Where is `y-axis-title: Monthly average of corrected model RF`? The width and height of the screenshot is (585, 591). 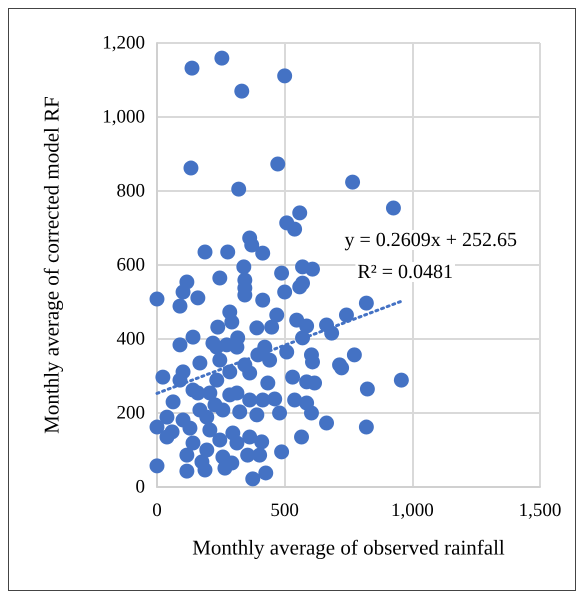
y-axis-title: Monthly average of corrected model RF is located at coordinates (52, 265).